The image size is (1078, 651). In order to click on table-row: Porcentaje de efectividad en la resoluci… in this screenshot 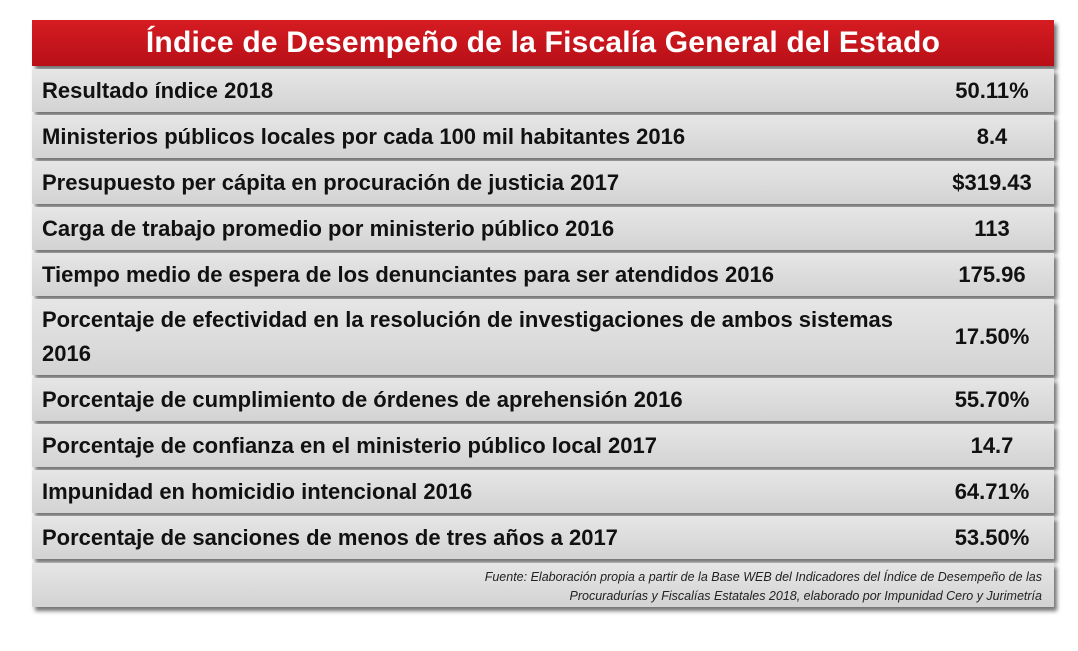, I will do `click(543, 337)`.